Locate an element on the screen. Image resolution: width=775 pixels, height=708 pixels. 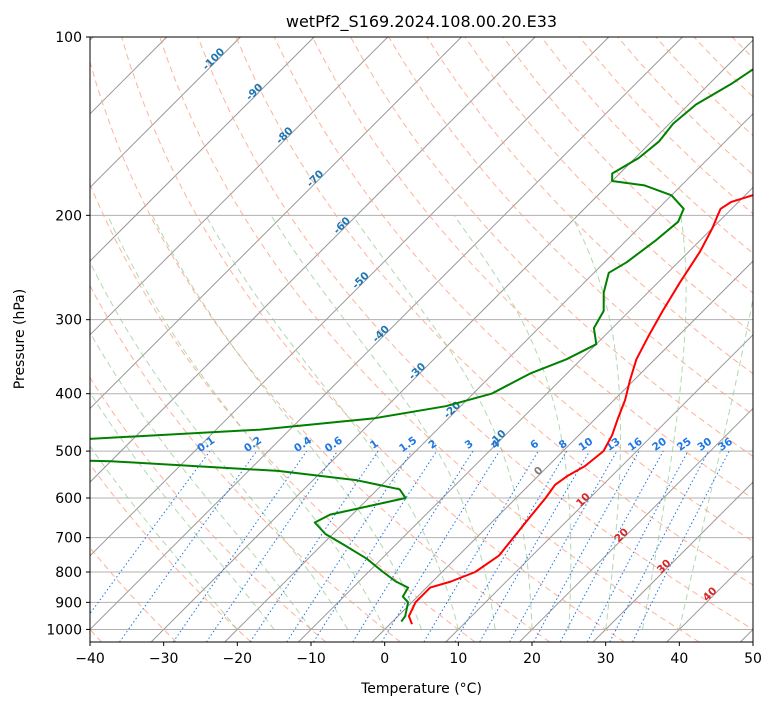
y-tick-label: 600 is located at coordinates (68, 499).